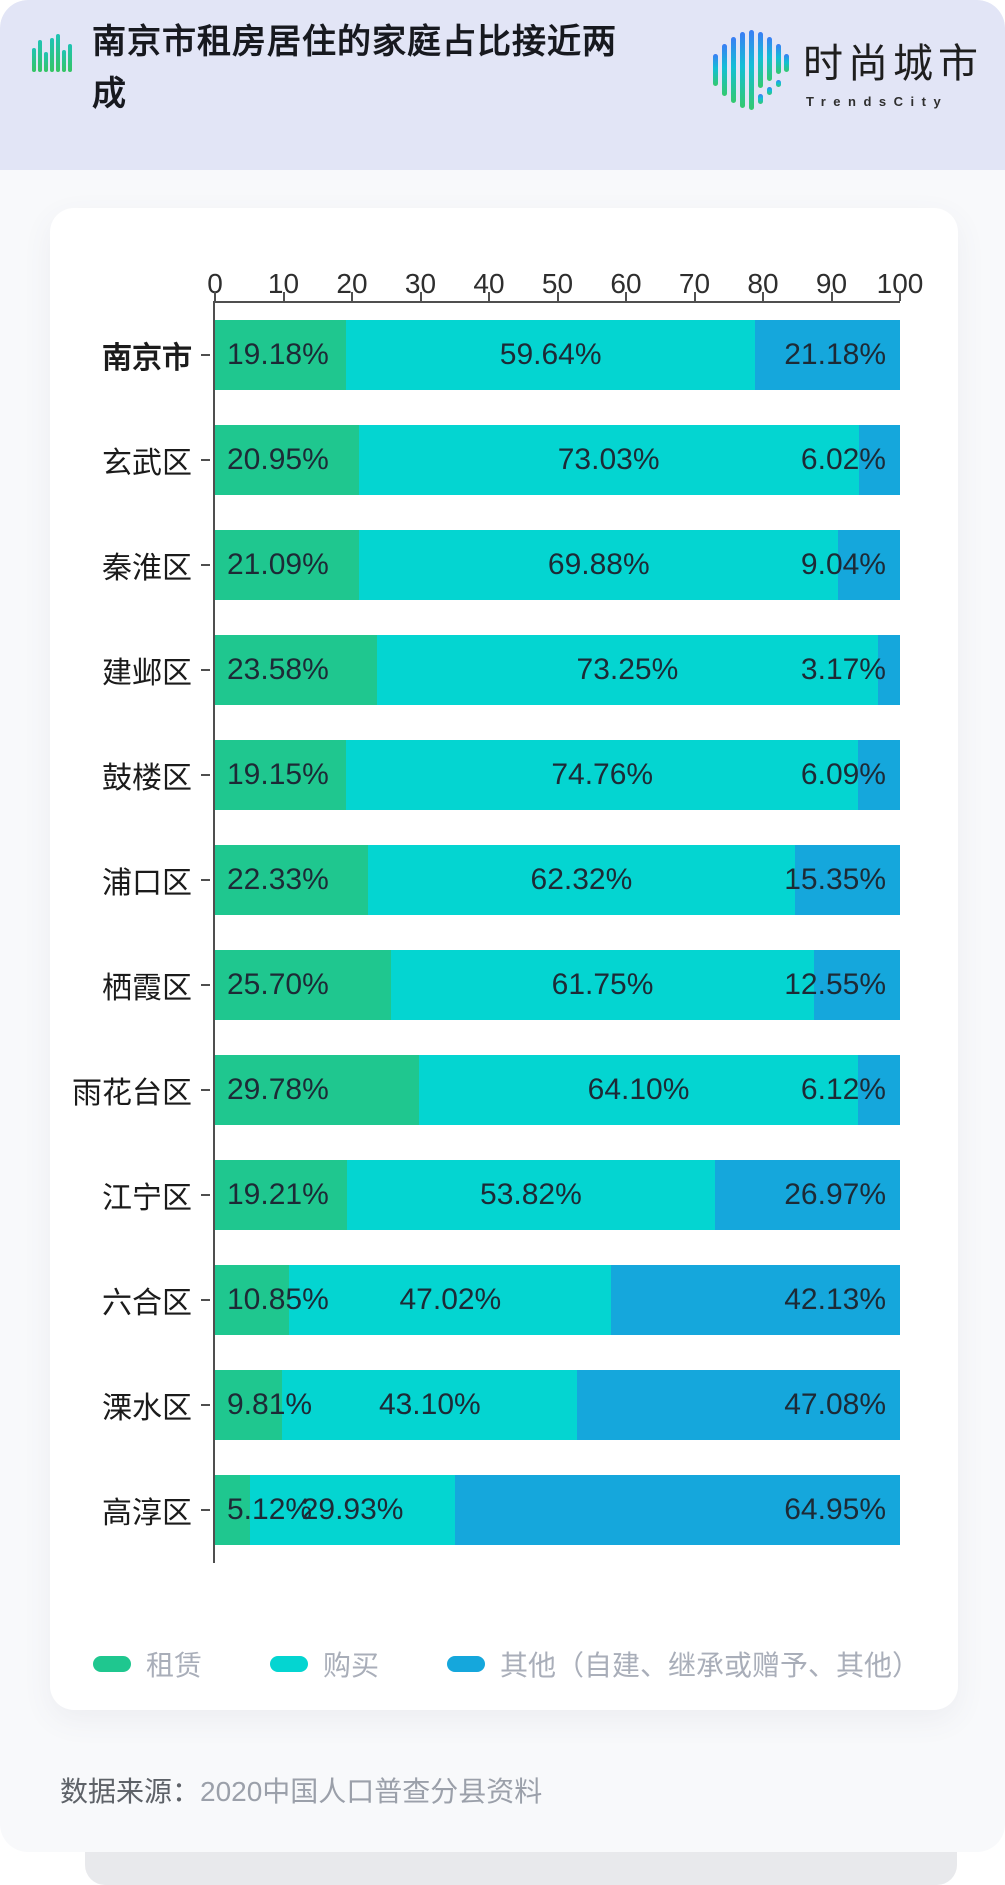  I want to click on stacked-bar: 22.33% 62.32% 15.35%, so click(557, 880).